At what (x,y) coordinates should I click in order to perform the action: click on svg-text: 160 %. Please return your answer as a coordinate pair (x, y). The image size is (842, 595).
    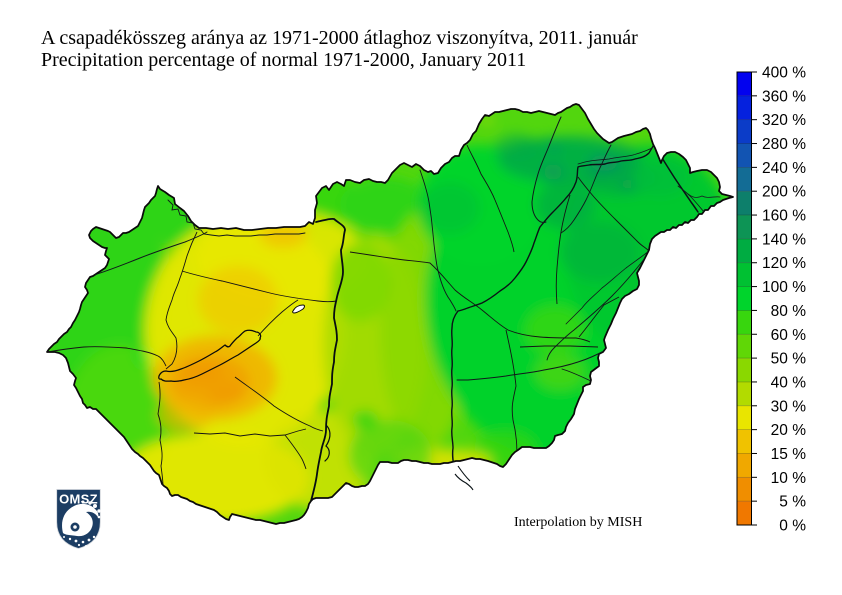
    Looking at the image, I should click on (784, 216).